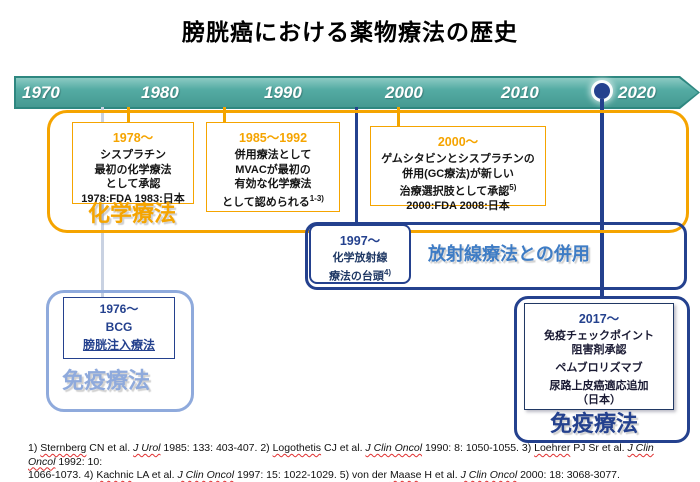 The width and height of the screenshot is (700, 482). Describe the element at coordinates (350, 32) in the screenshot. I see `page-title: 膀胱癌における薬物療法の歴史` at that location.